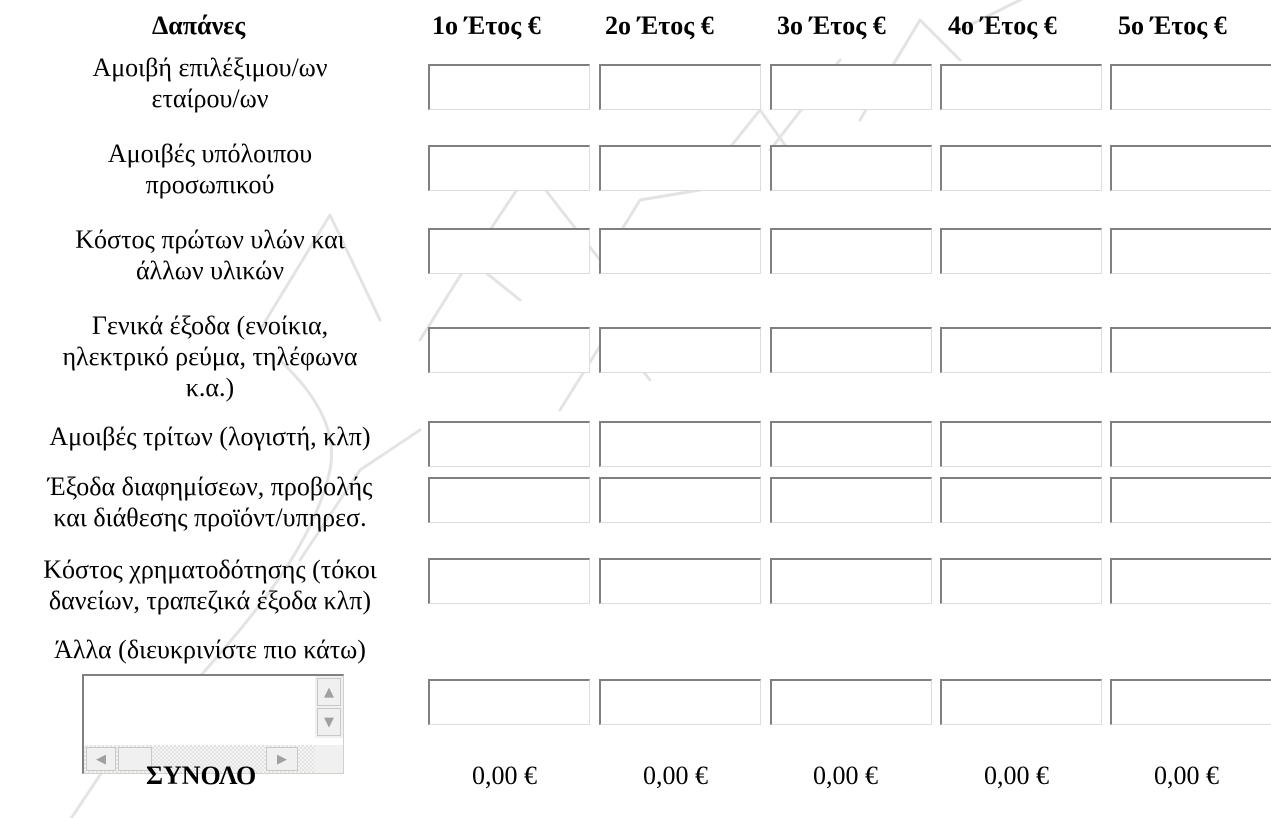  Describe the element at coordinates (329, 707) in the screenshot. I see `vertical-scrollbar: ▲ ▼` at that location.